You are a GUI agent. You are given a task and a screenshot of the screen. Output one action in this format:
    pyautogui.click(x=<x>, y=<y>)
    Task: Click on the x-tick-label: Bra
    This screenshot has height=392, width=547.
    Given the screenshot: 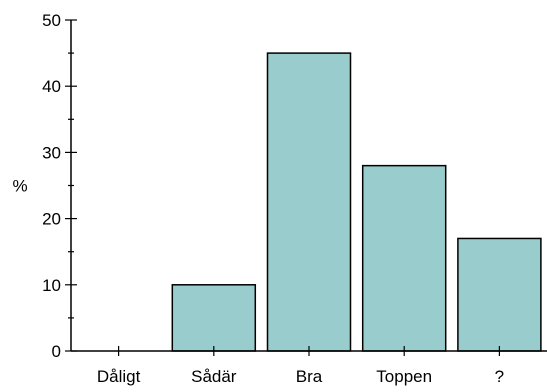 What is the action you would take?
    pyautogui.click(x=309, y=376)
    